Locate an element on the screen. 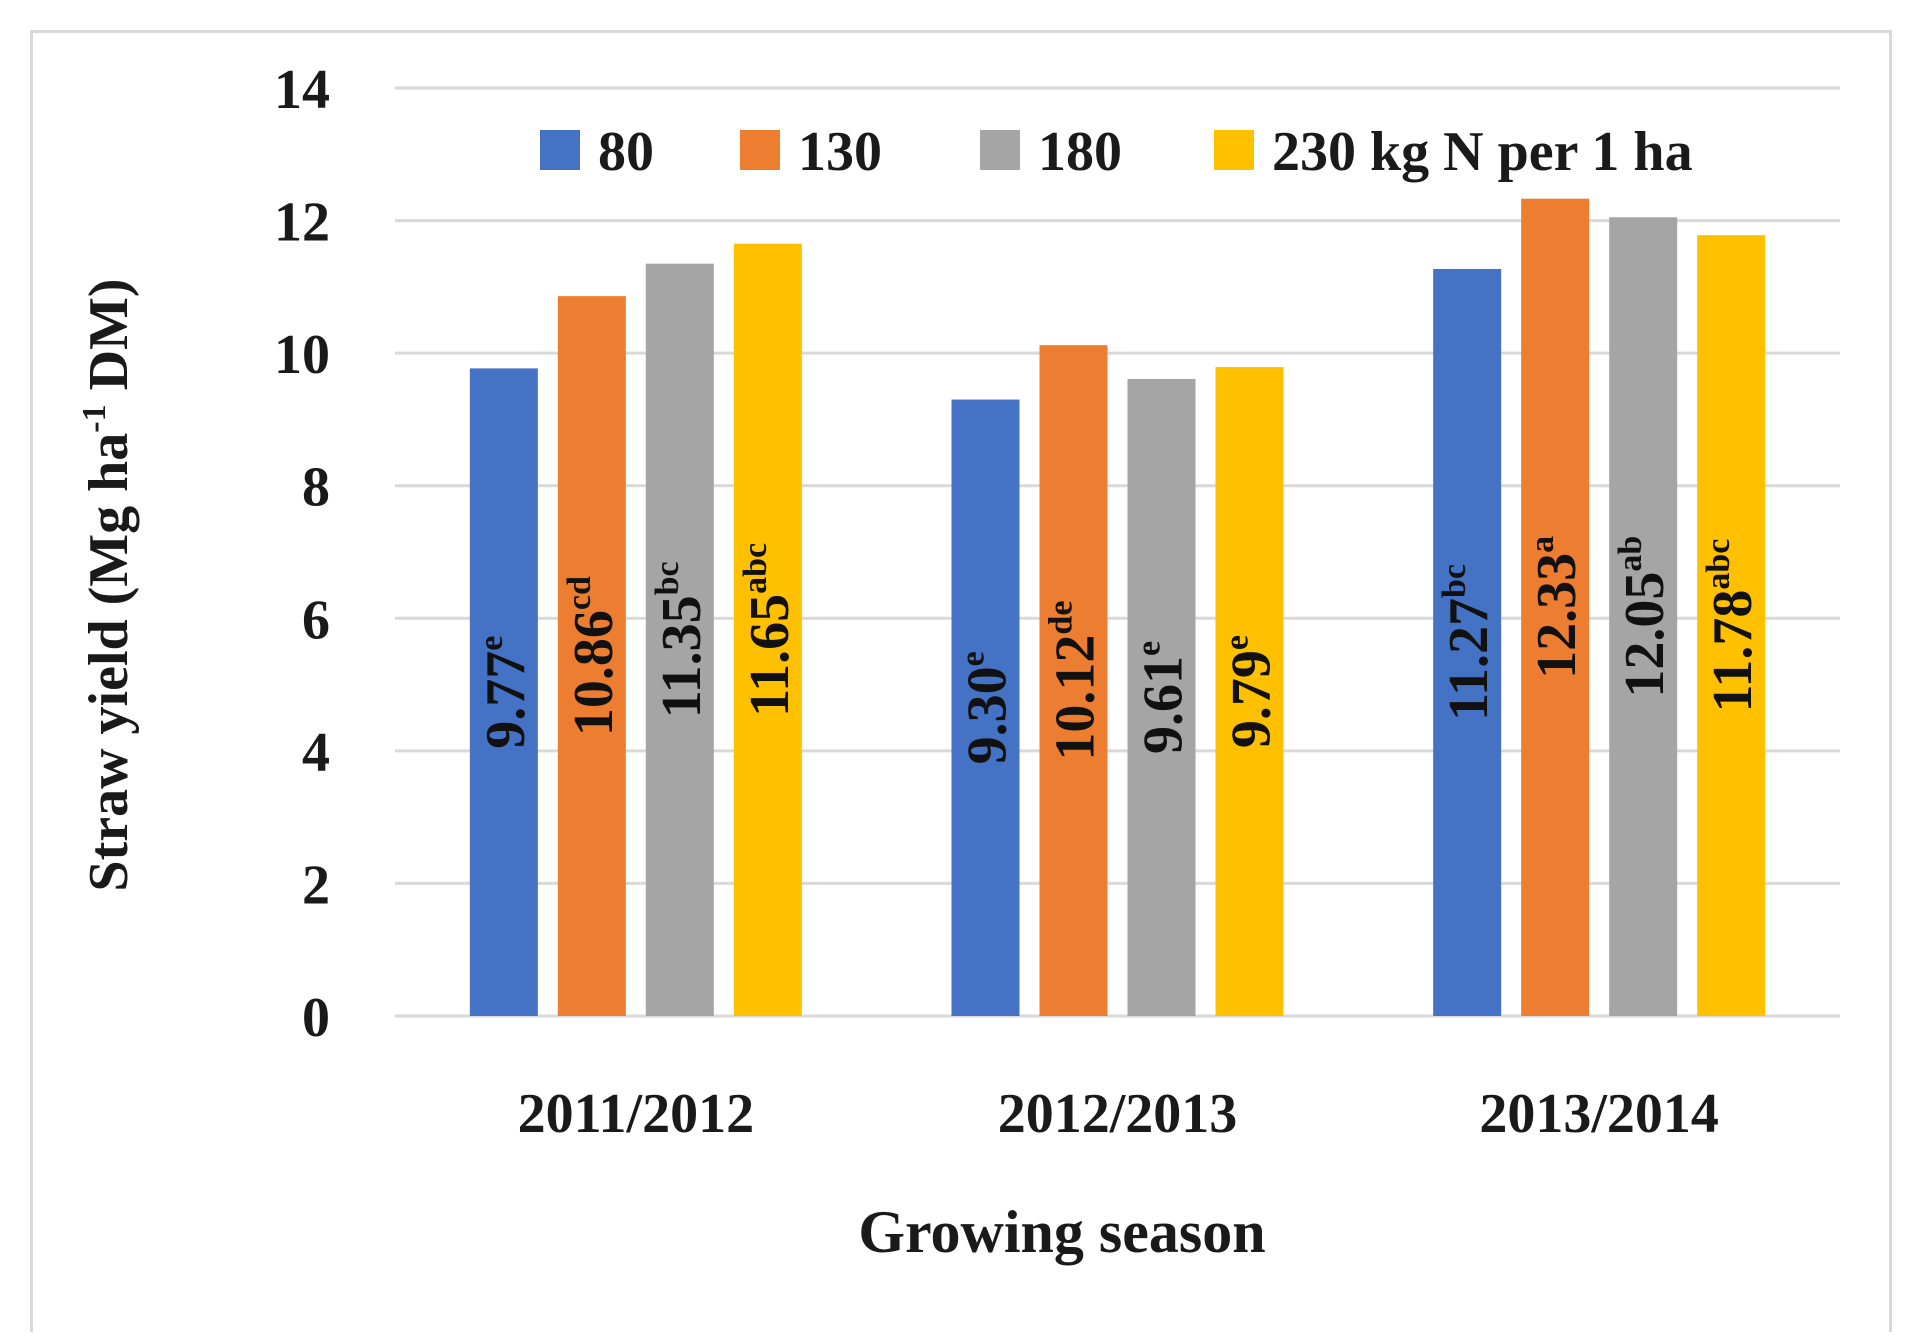 The height and width of the screenshot is (1340, 1916). y-tick-label: 6 is located at coordinates (316, 620).